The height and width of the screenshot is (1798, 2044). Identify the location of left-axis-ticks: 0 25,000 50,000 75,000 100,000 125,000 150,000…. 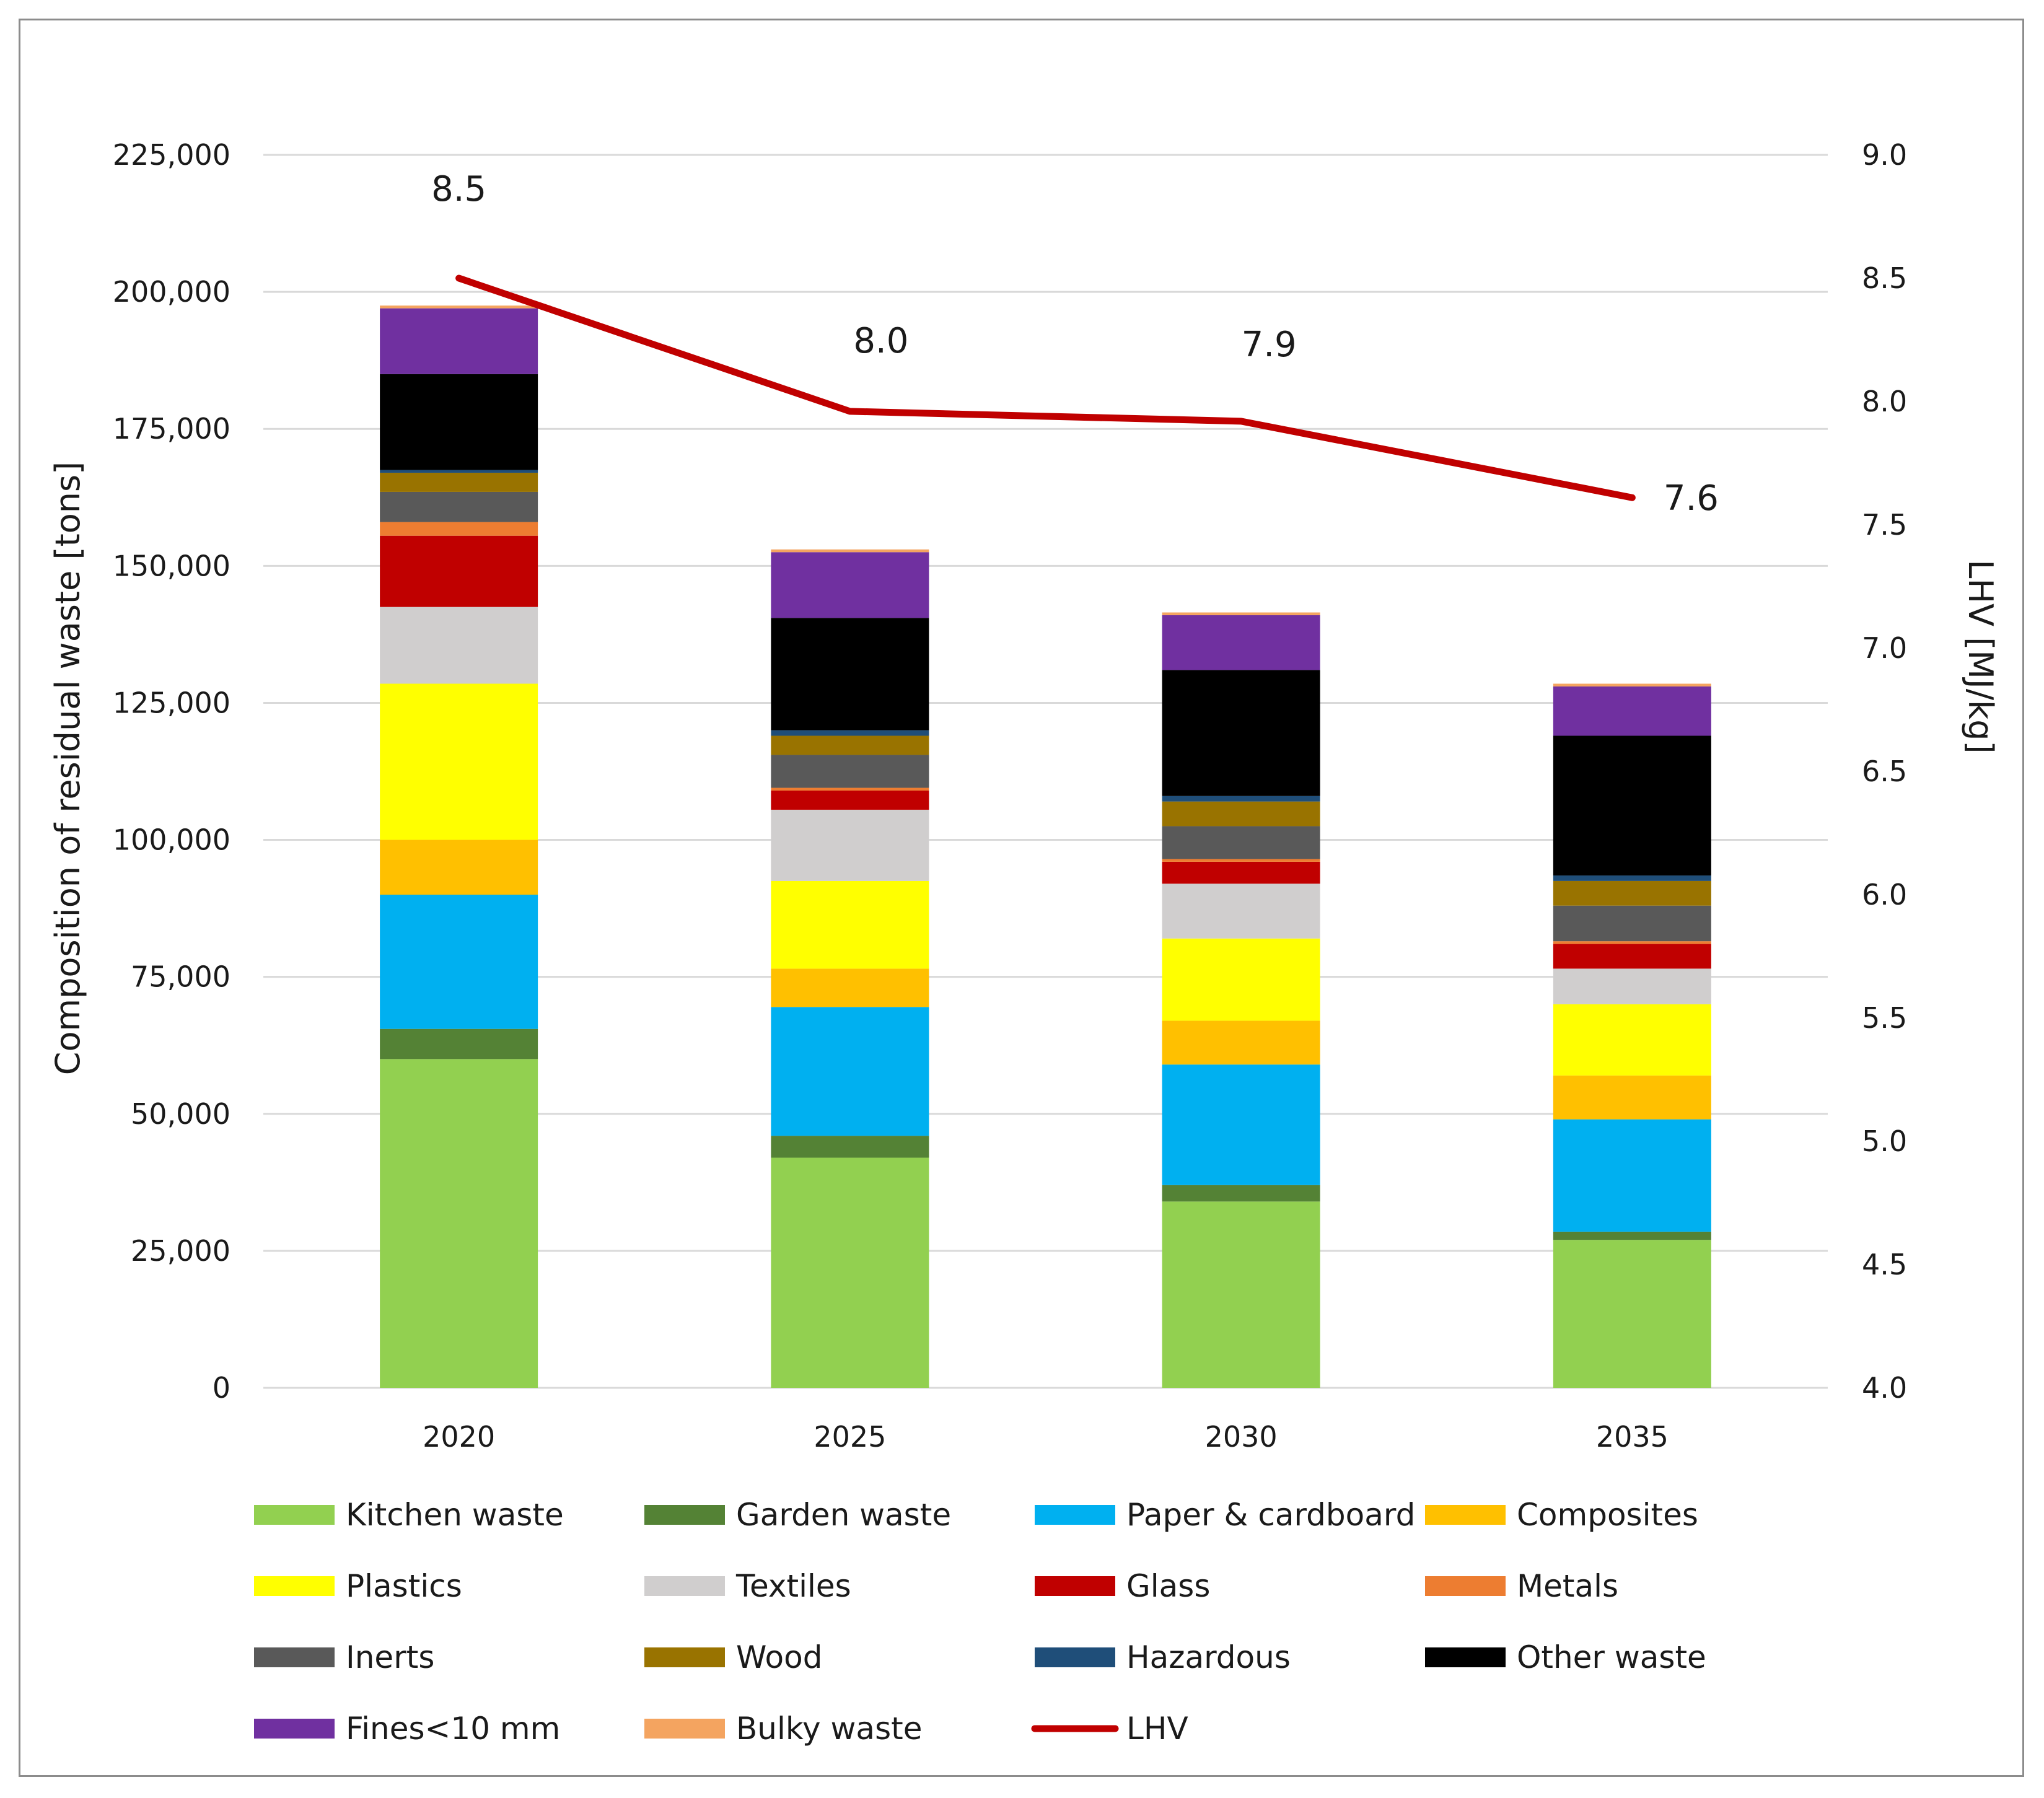
(171, 771).